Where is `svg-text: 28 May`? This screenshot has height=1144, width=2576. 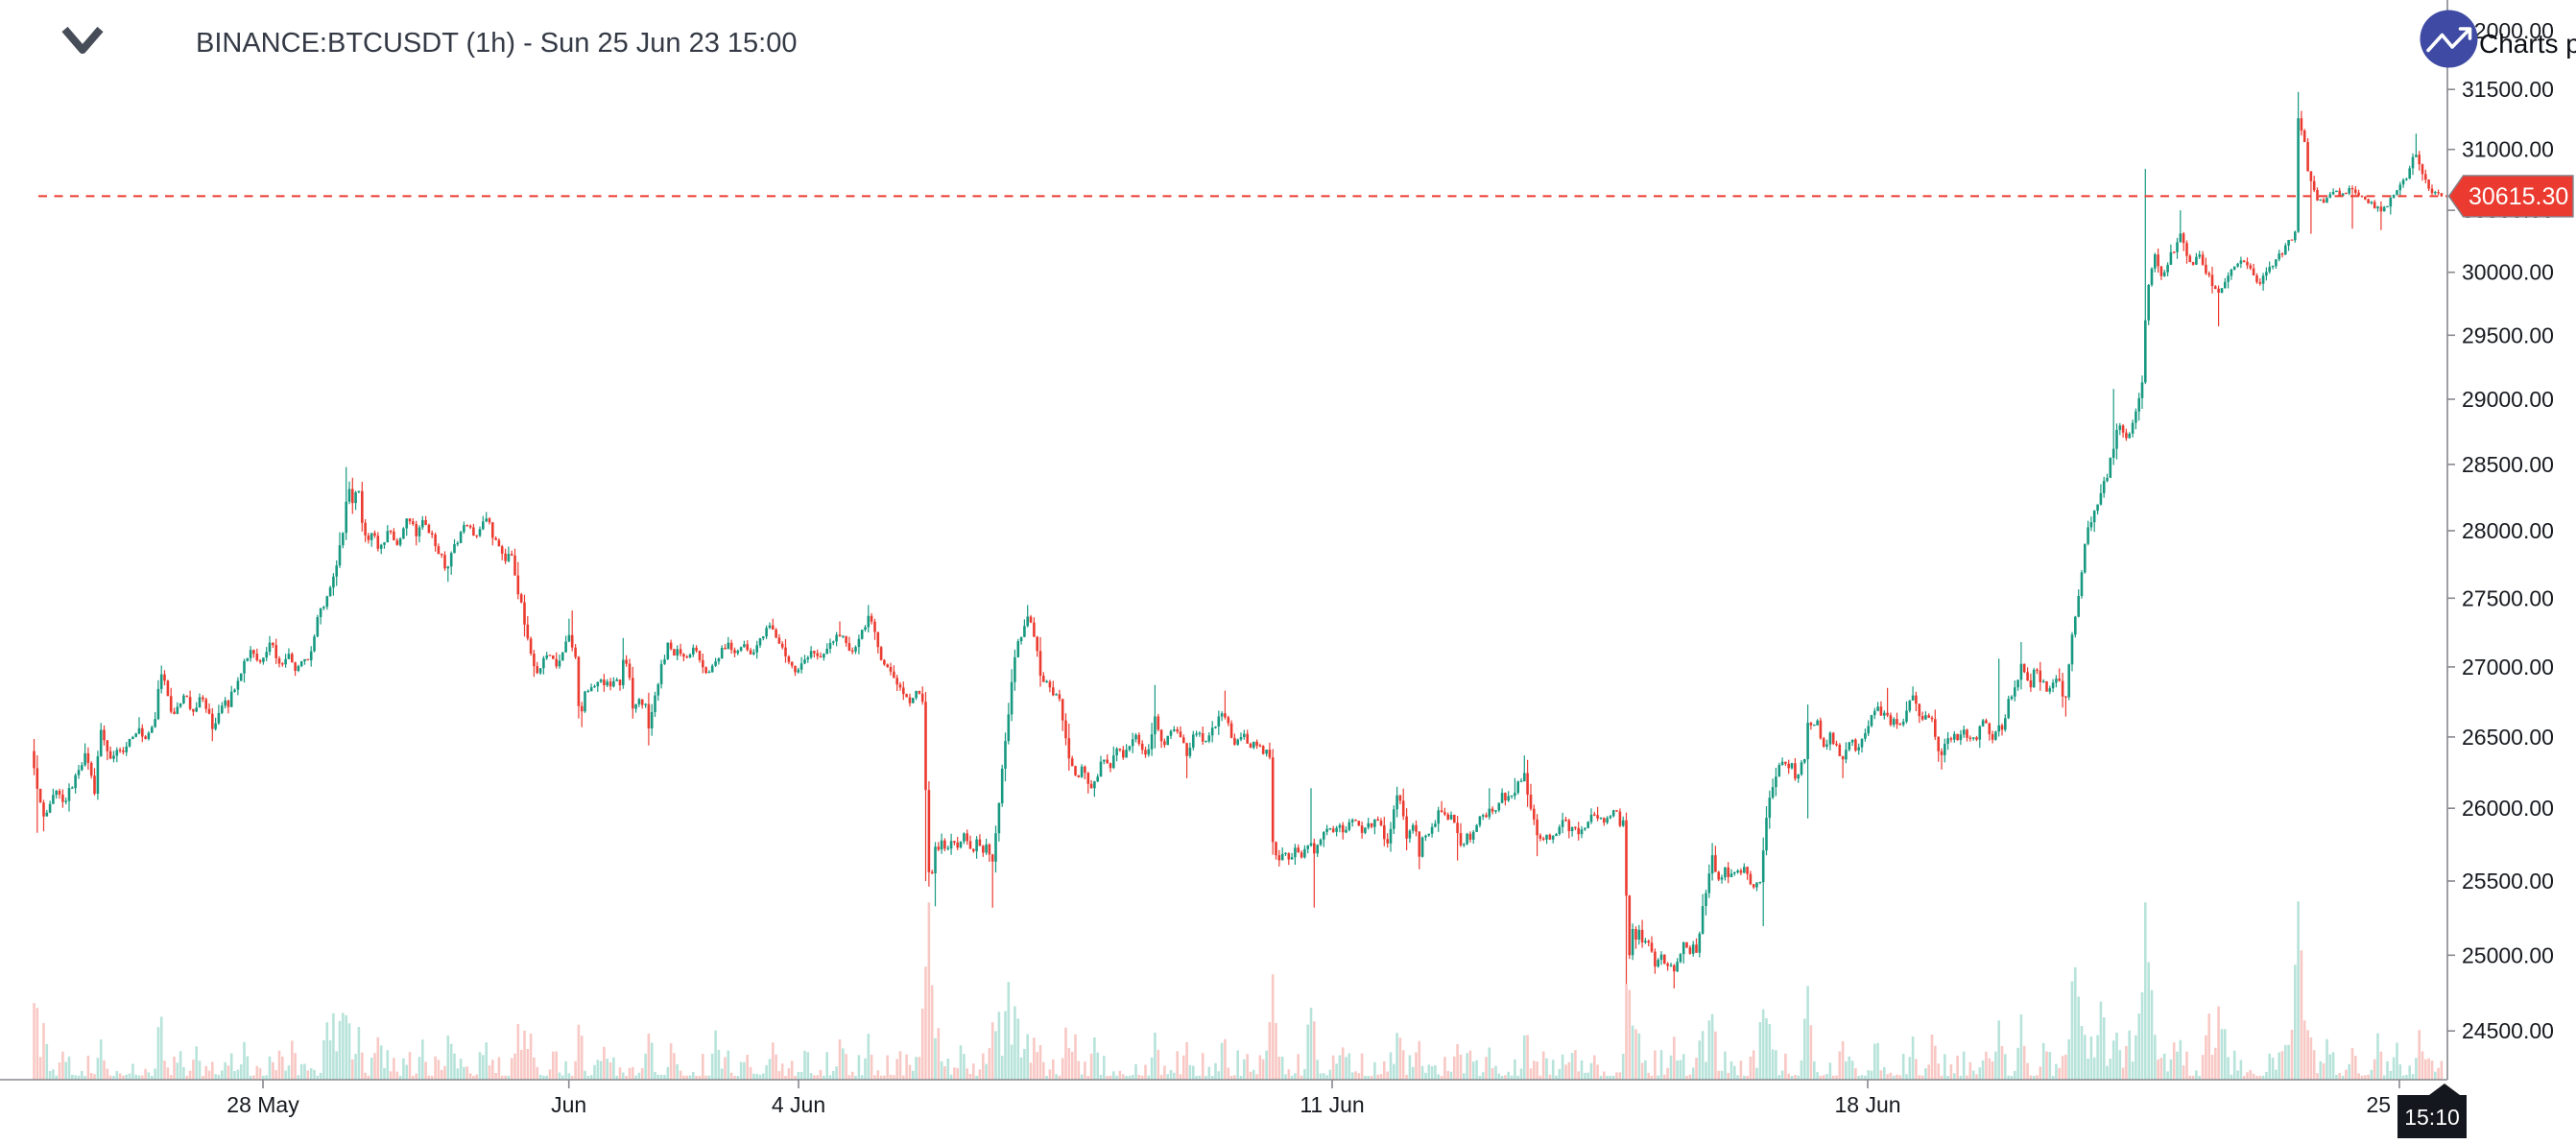
svg-text: 28 May is located at coordinates (263, 1104).